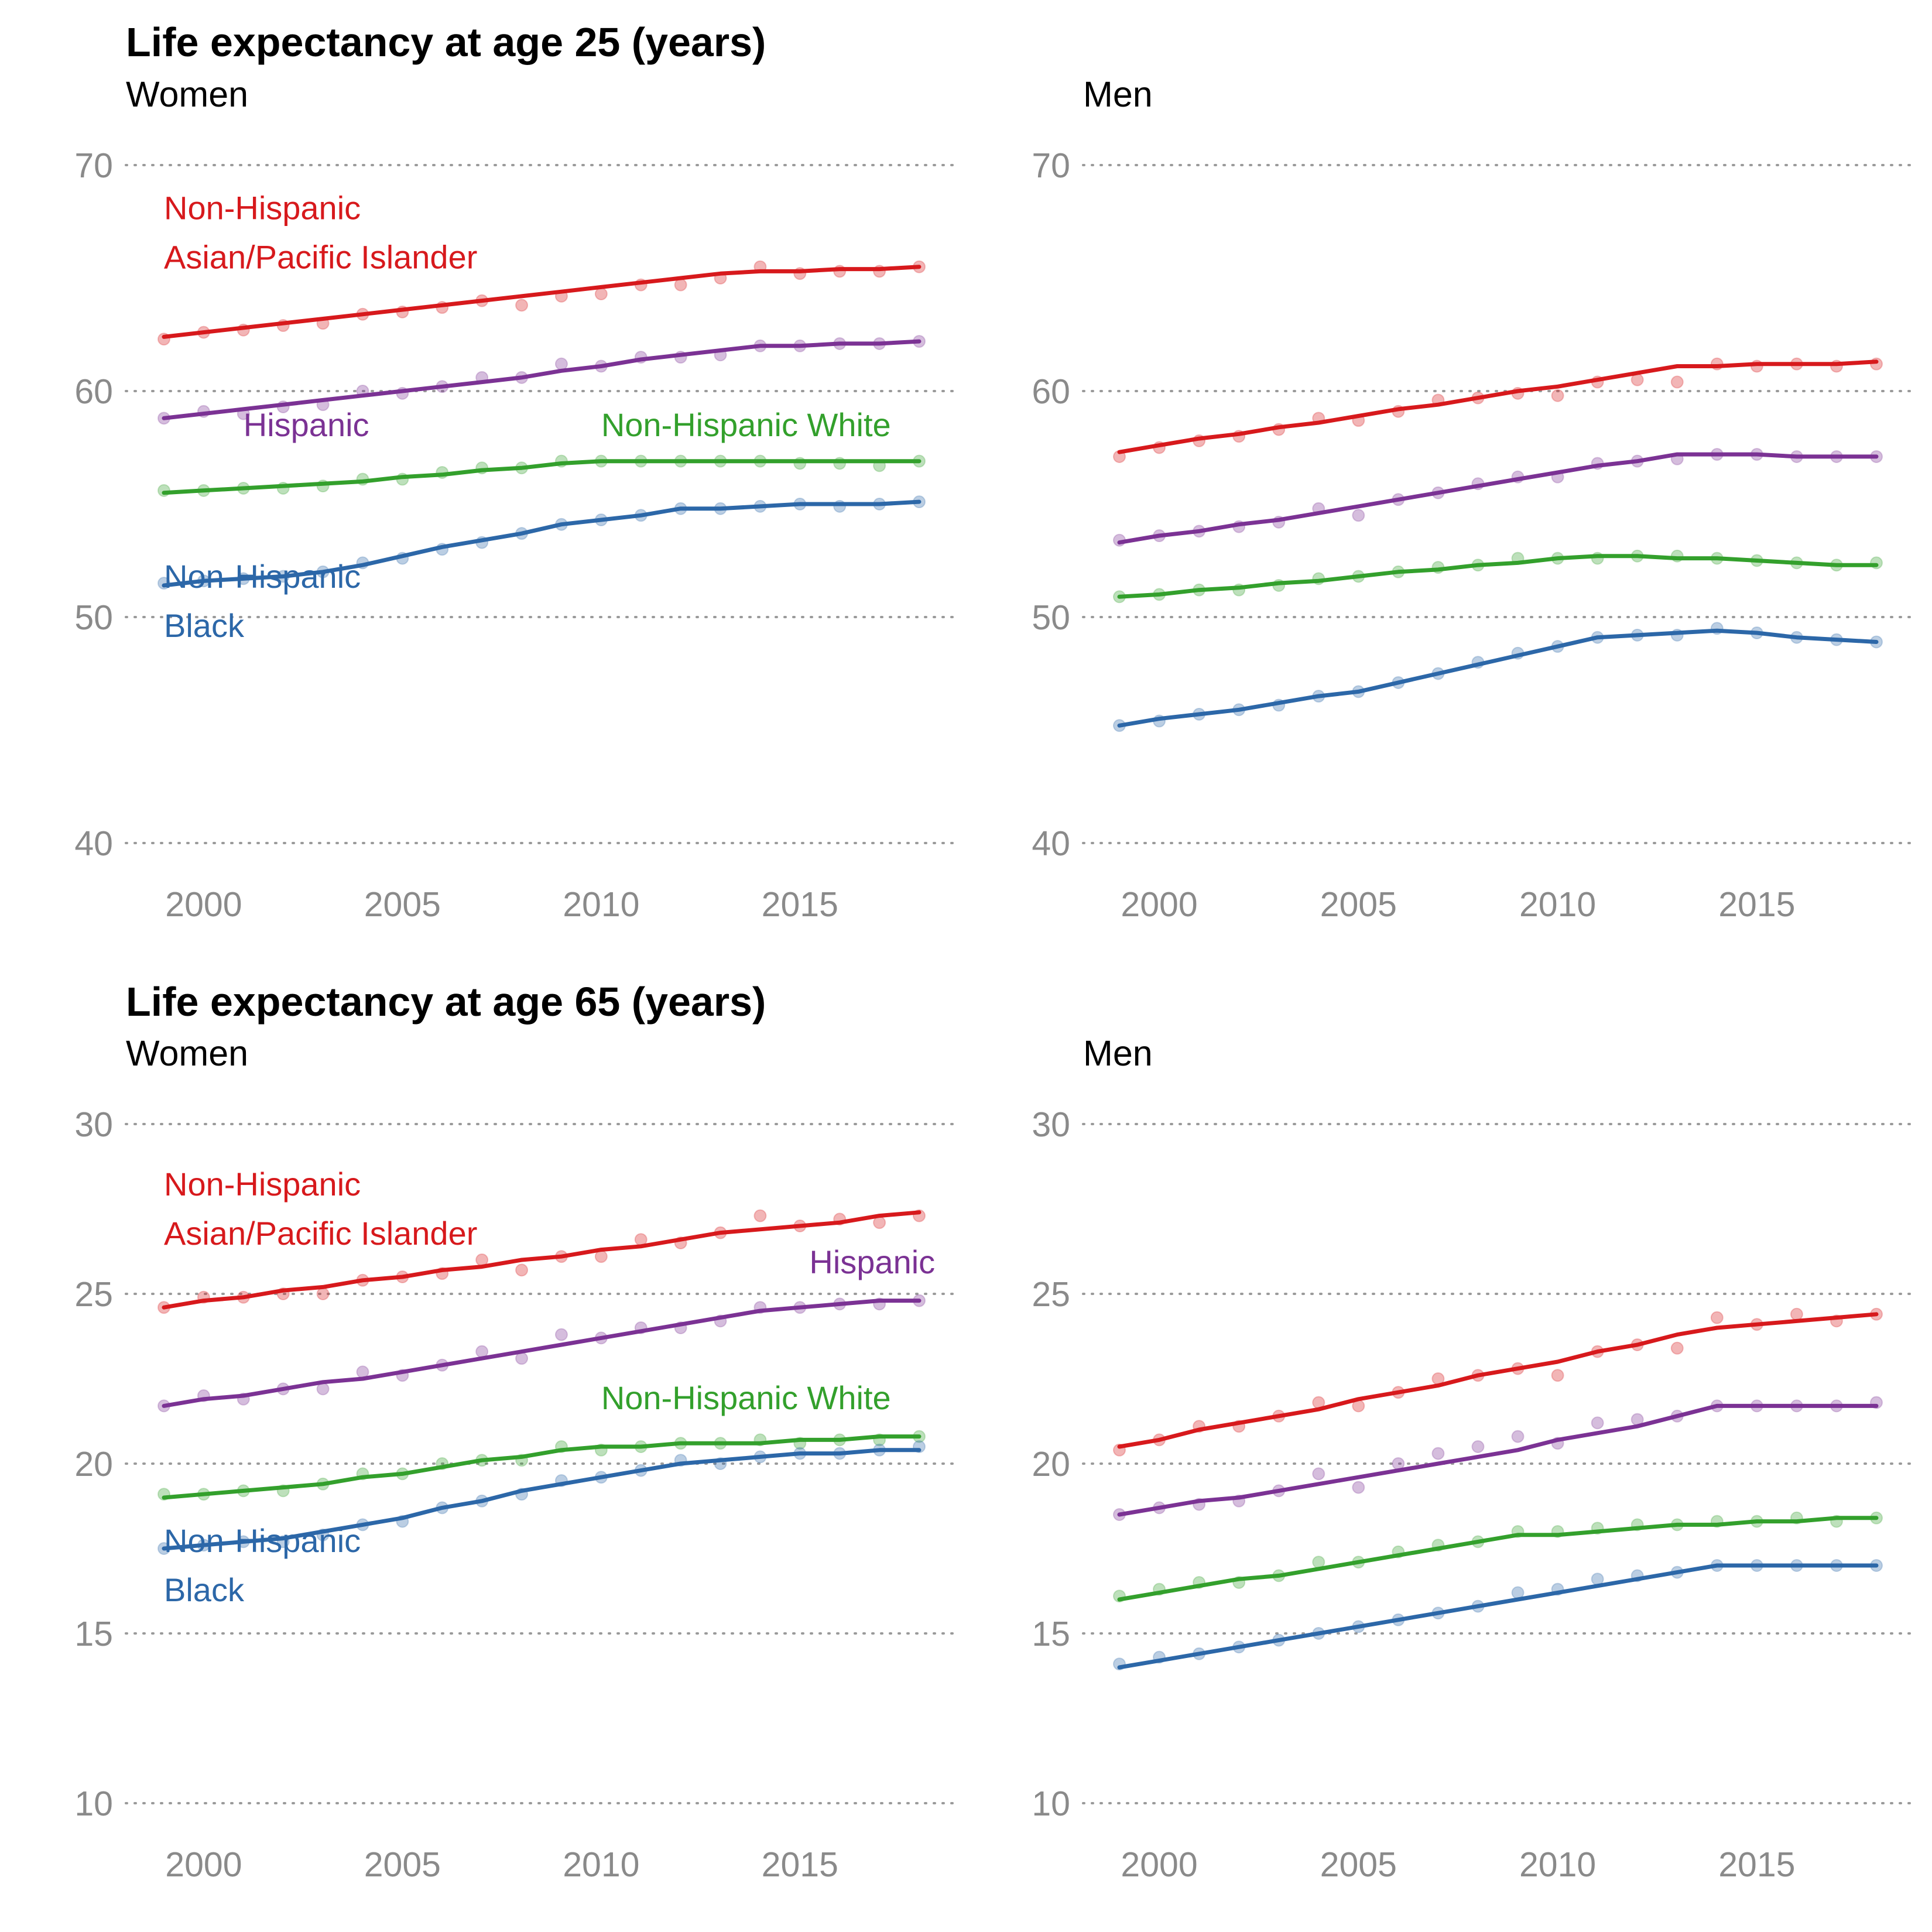 This screenshot has width=1932, height=1932. I want to click on panel-1-title: Life expectancy at age 25 (years), so click(446, 42).